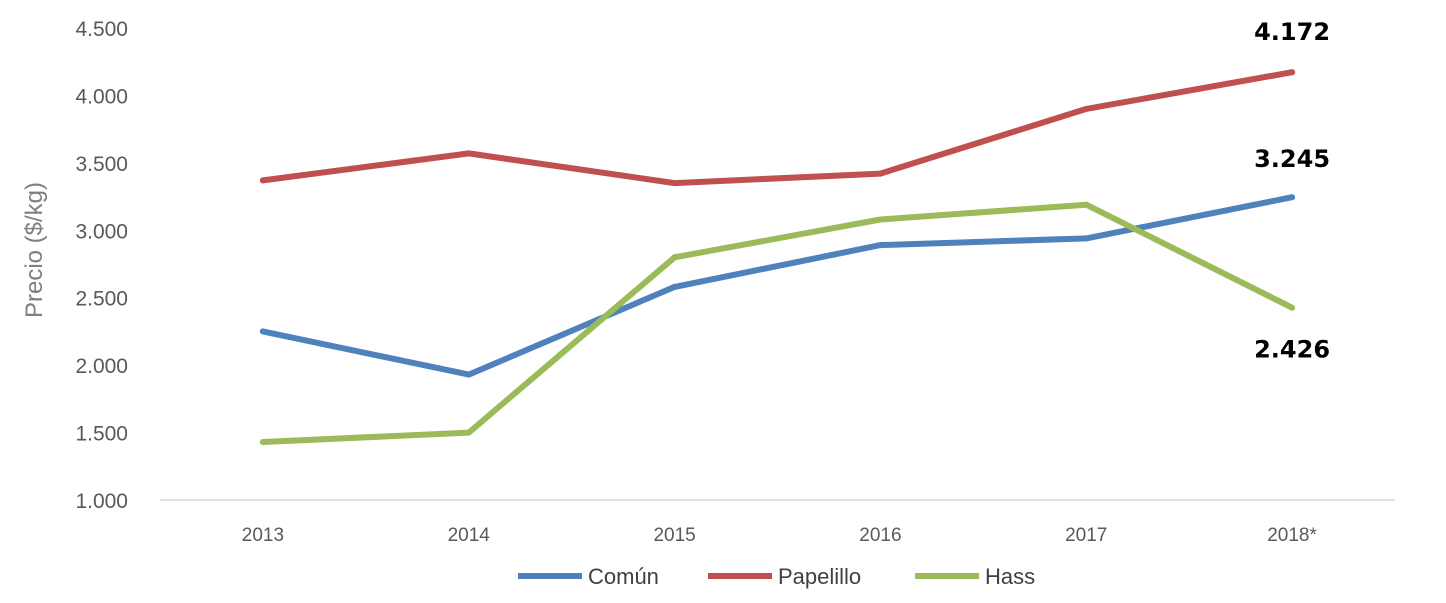  What do you see at coordinates (101, 231) in the screenshot?
I see `y-tick-label: 3.000` at bounding box center [101, 231].